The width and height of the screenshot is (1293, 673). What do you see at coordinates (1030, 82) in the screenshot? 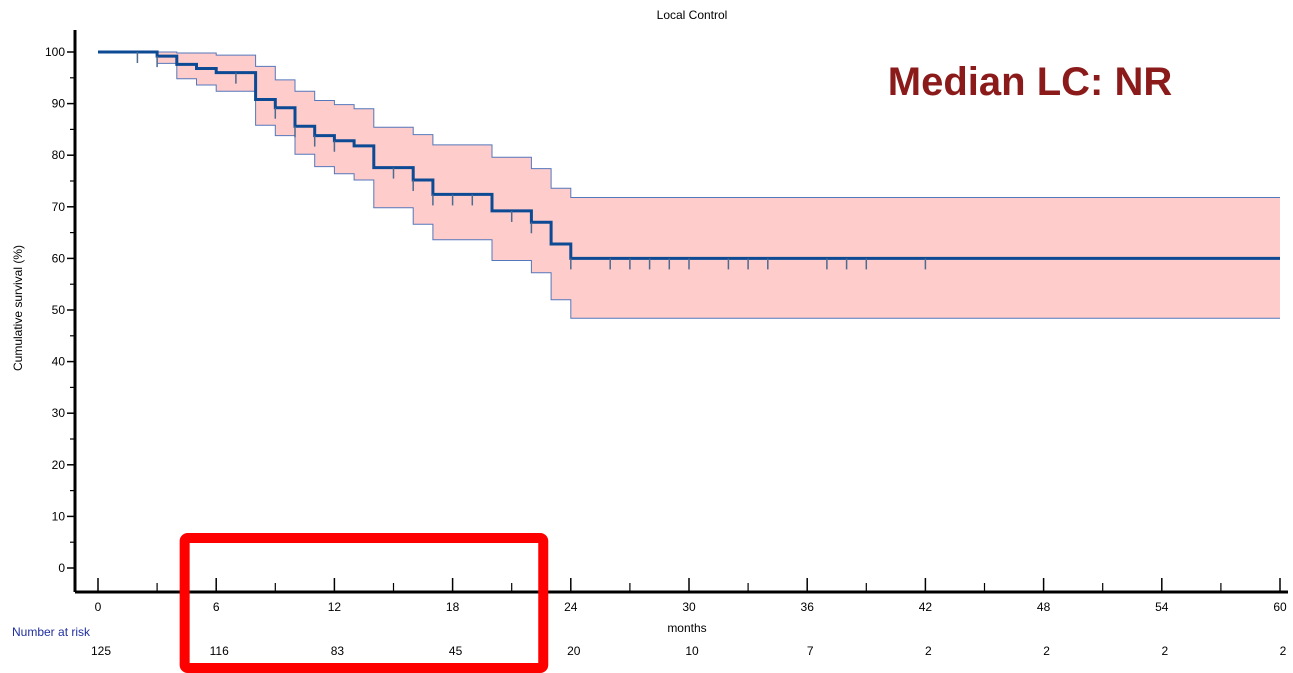
I see `annotation-median: Median LC: NR` at bounding box center [1030, 82].